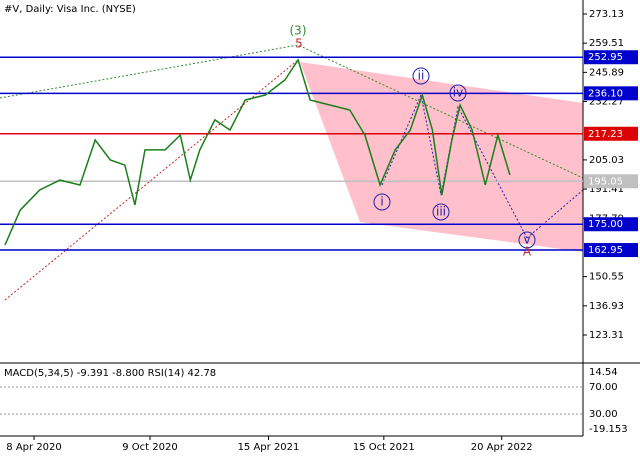 Image resolution: width=640 pixels, height=461 pixels. What do you see at coordinates (33, 447) in the screenshot?
I see `x-tick-label: 8 Apr 2020` at bounding box center [33, 447].